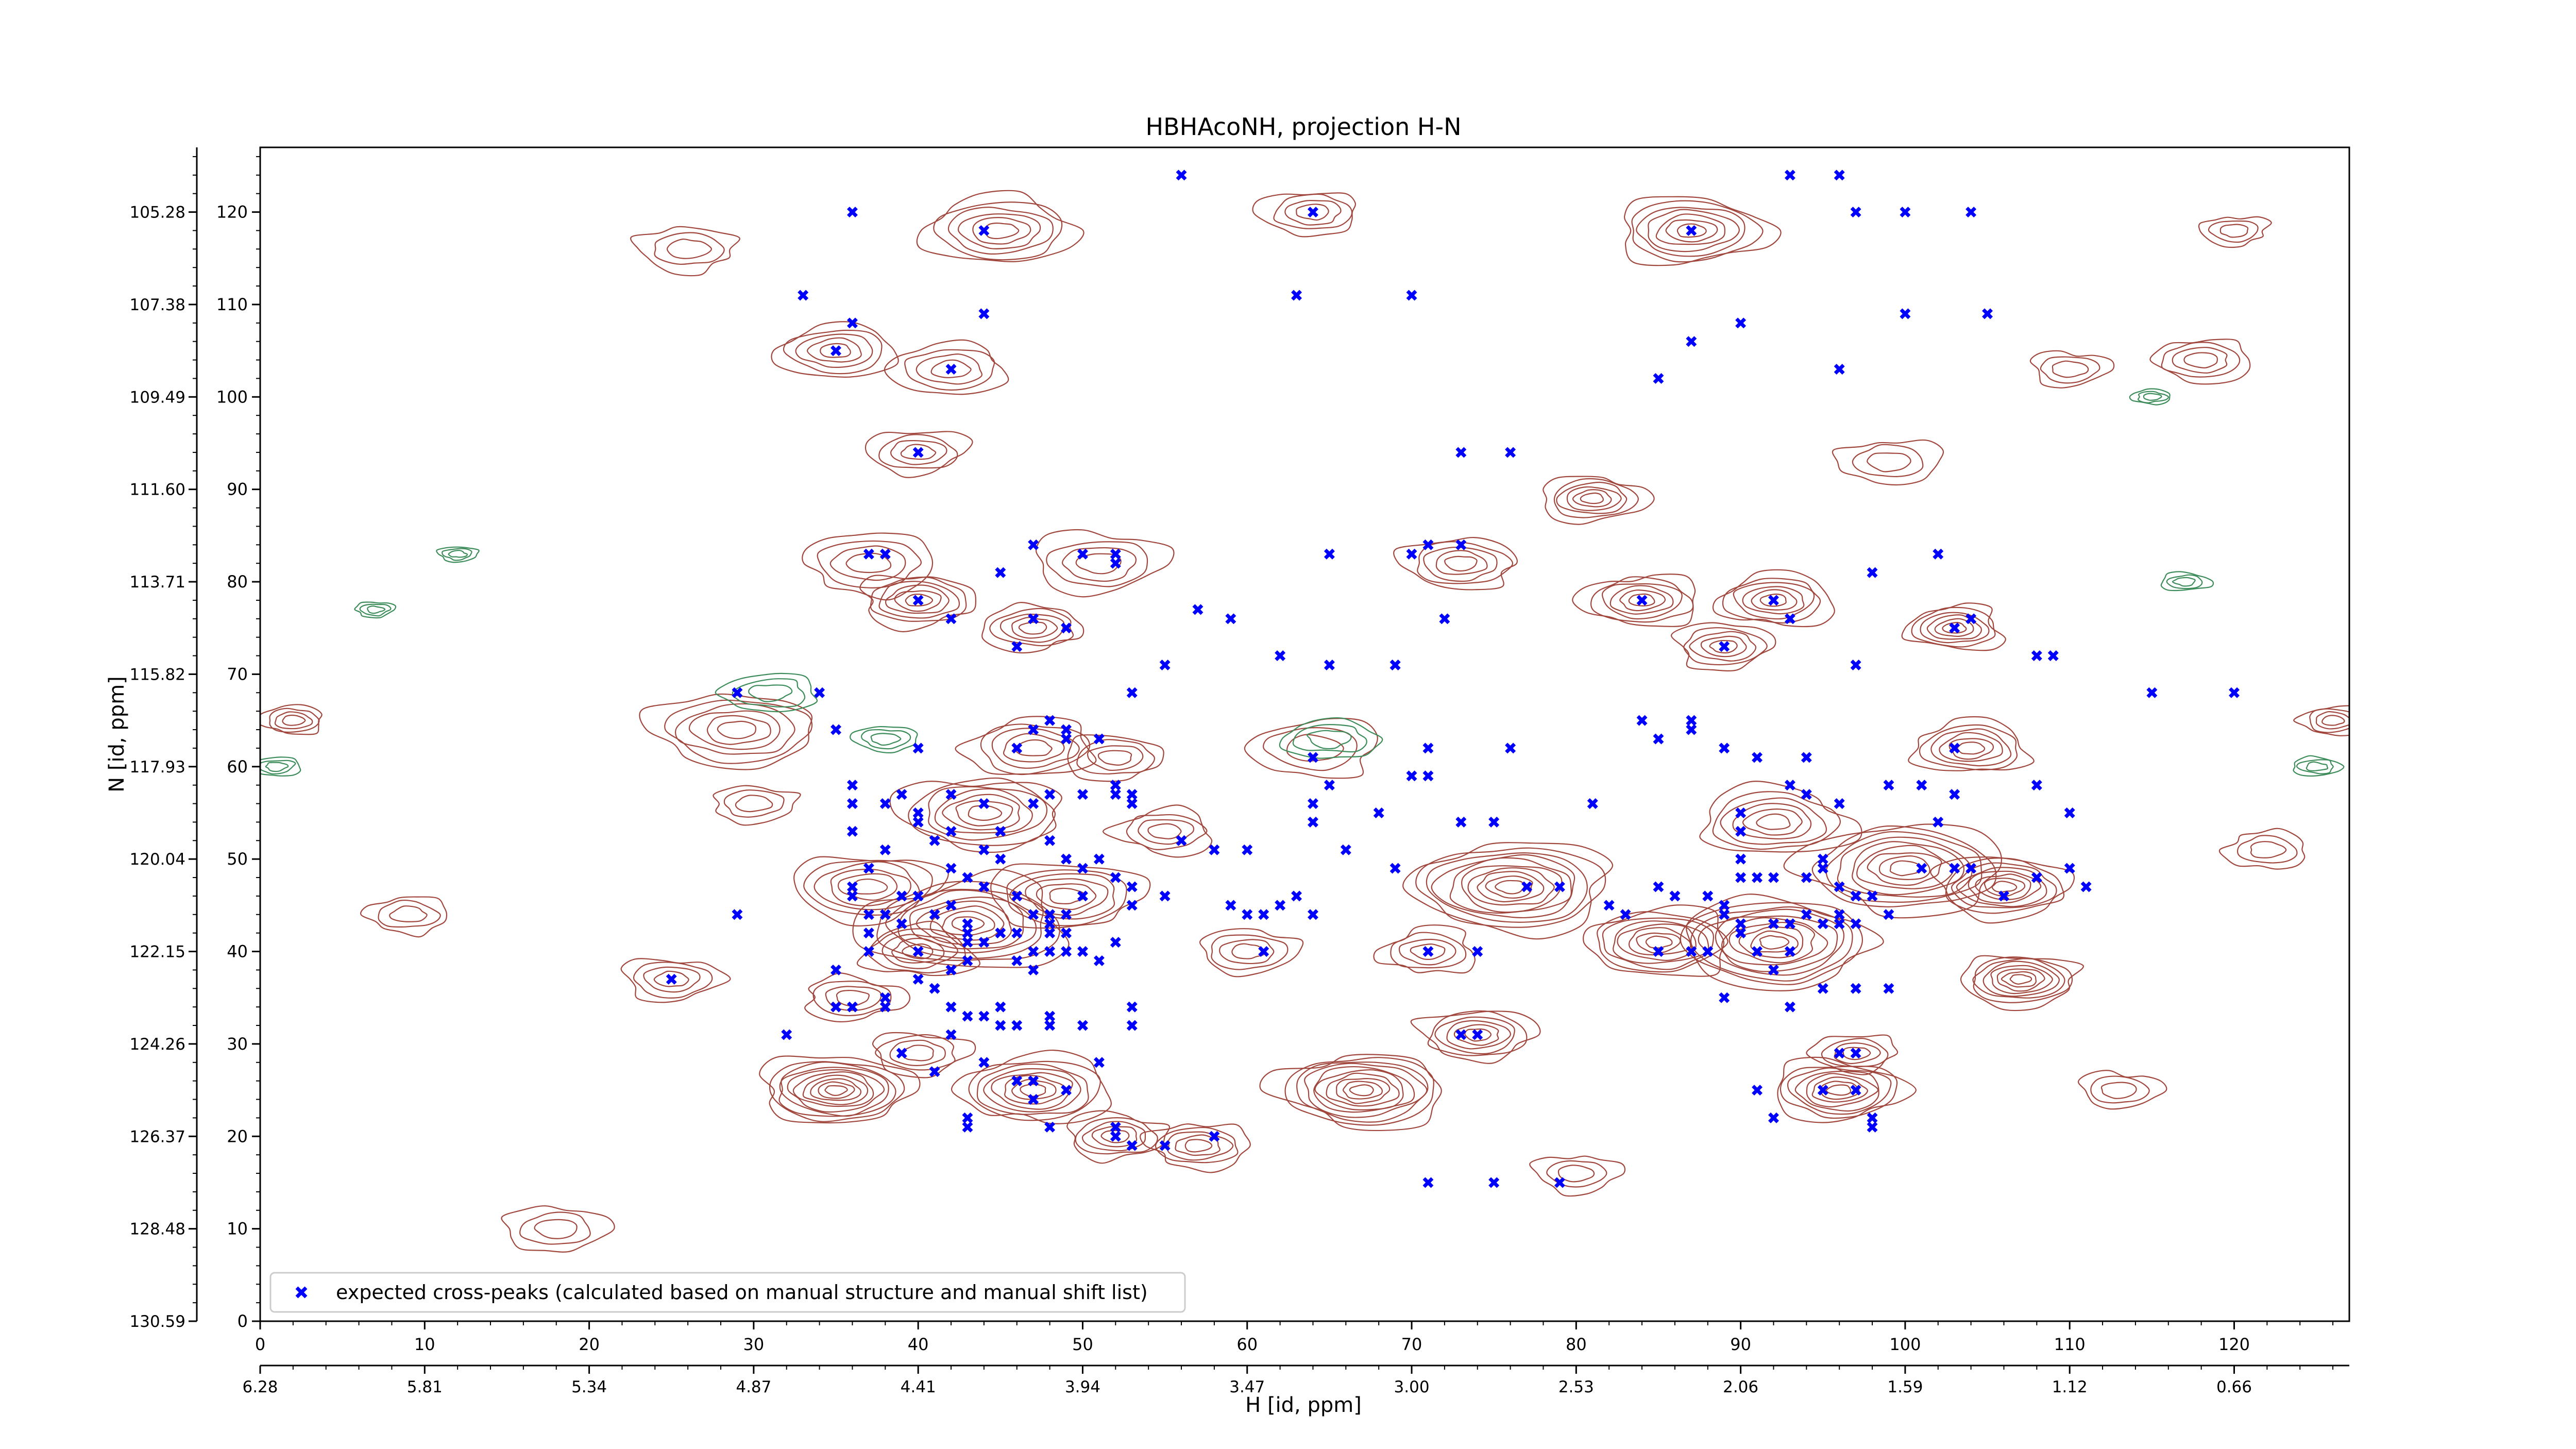 This screenshot has height=1449, width=2576. I want to click on y-index-tick-label: 0, so click(243, 1321).